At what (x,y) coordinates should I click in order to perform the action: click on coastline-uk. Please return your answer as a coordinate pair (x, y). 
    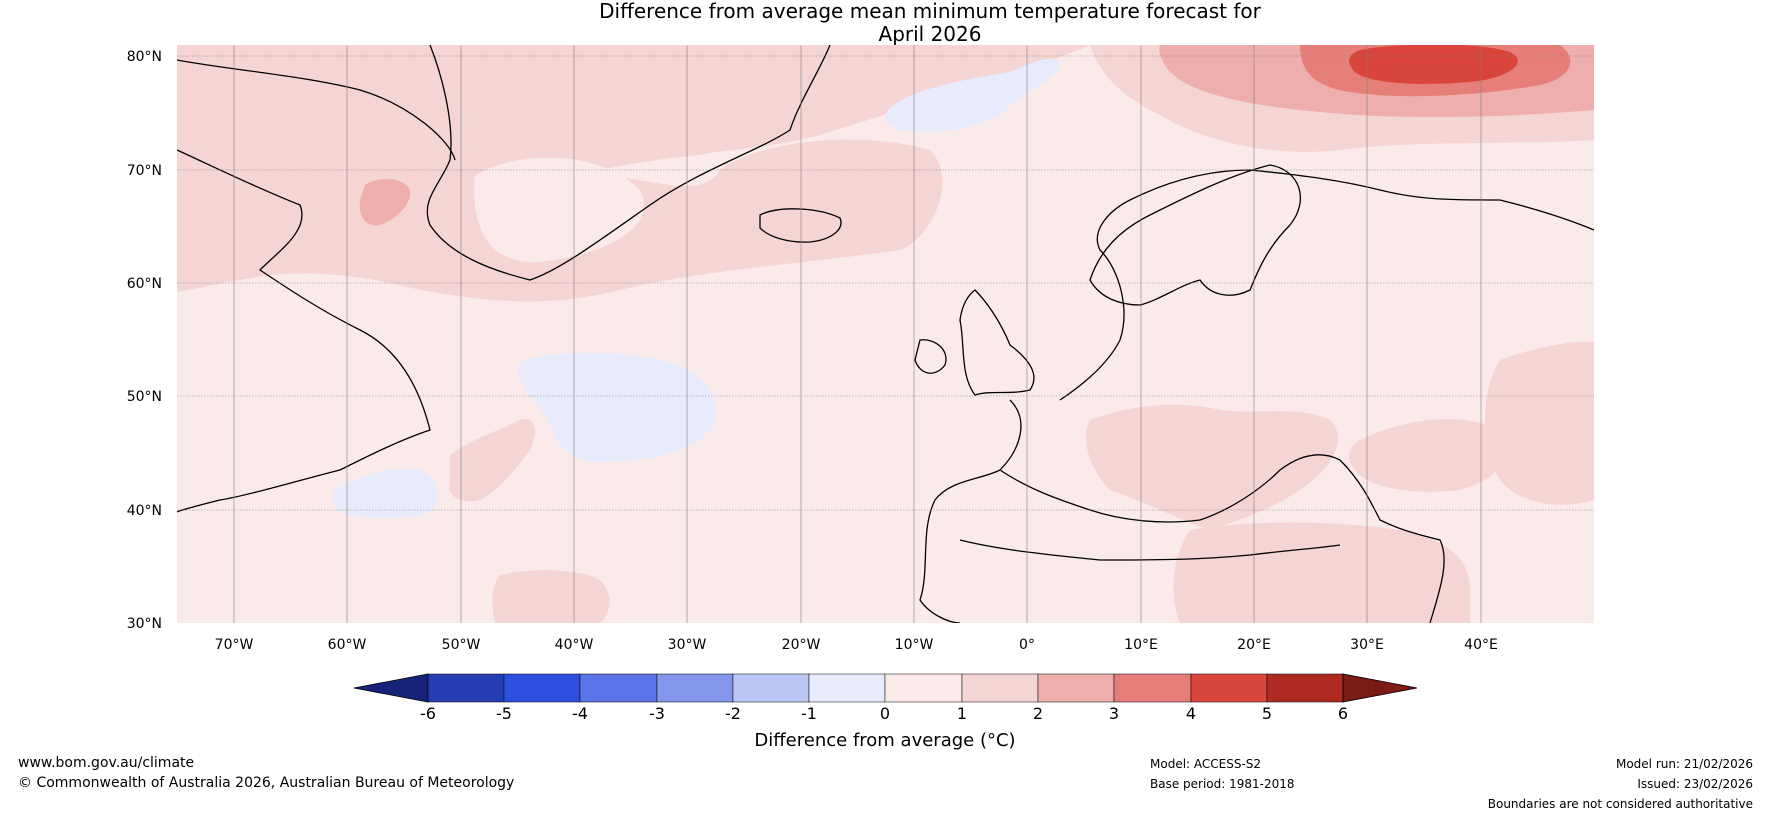
    Looking at the image, I should click on (974, 342).